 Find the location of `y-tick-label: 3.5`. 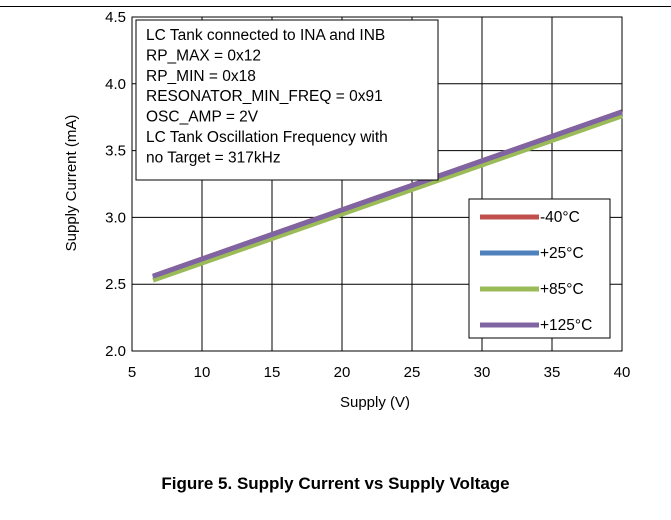

y-tick-label: 3.5 is located at coordinates (115, 151).